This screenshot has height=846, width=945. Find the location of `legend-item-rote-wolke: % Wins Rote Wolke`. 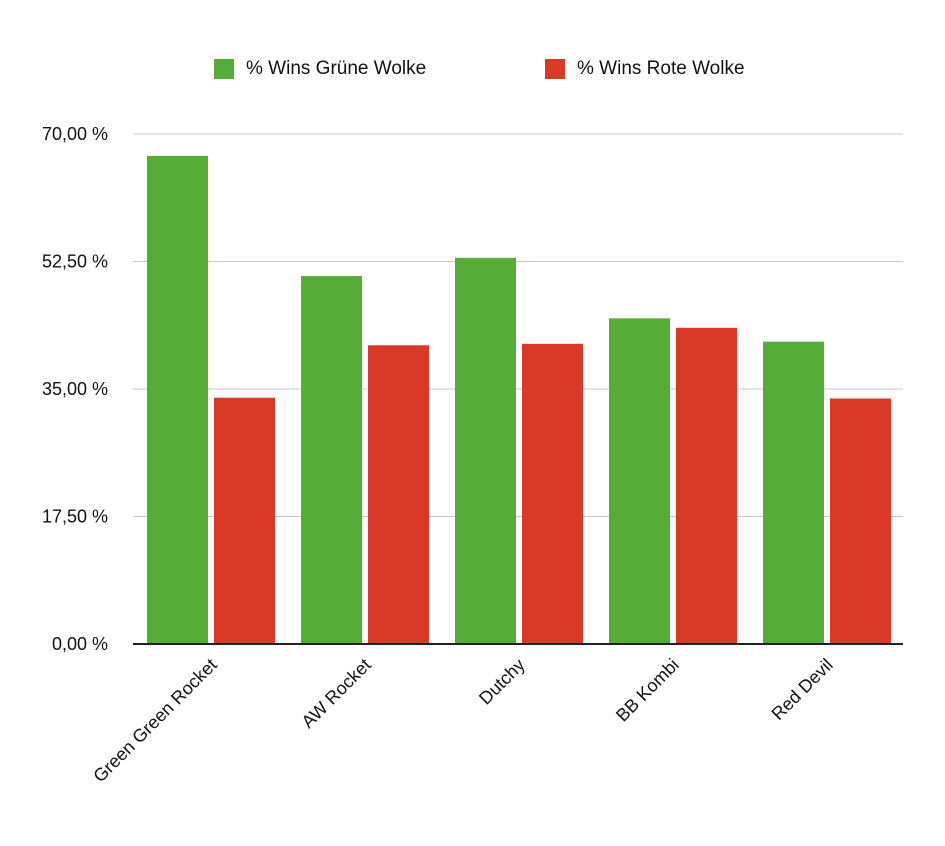

legend-item-rote-wolke: % Wins Rote Wolke is located at coordinates (645, 69).